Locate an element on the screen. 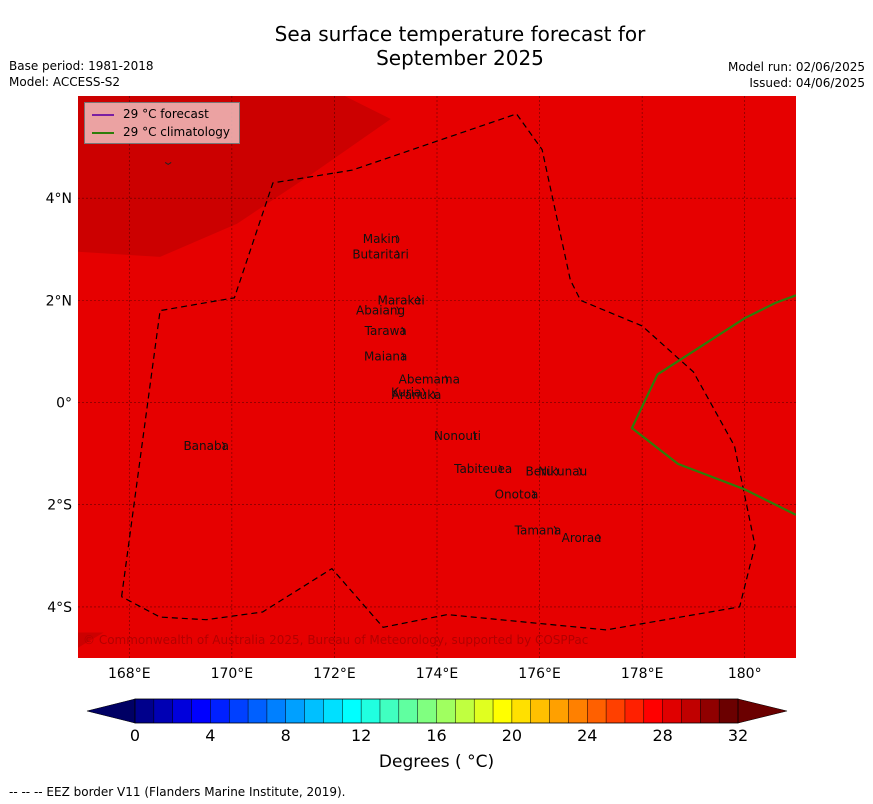  title-line-1: Sea surface temperature forecast for is located at coordinates (460, 34).